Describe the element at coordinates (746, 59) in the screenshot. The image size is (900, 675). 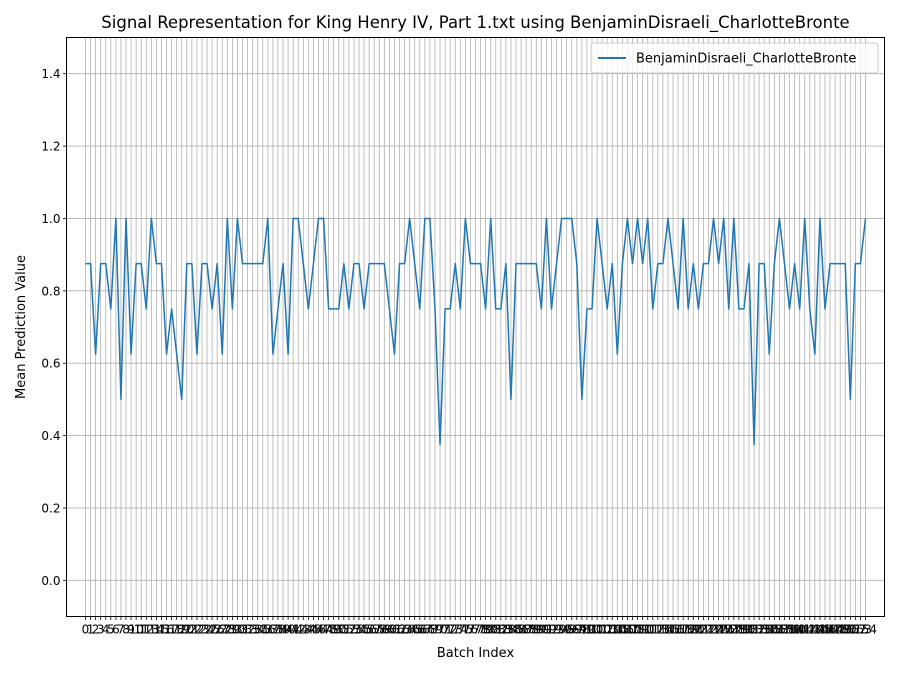
I see `legend-label: BenjaminDisraeli_CharlotteBronte` at that location.